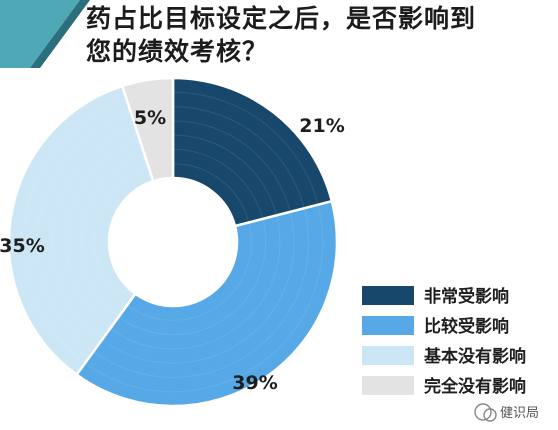 This screenshot has width=558, height=430. Describe the element at coordinates (319, 35) in the screenshot. I see `chart-title: 药占比目标设定之后，是否影响到 您的绩效考核？` at that location.